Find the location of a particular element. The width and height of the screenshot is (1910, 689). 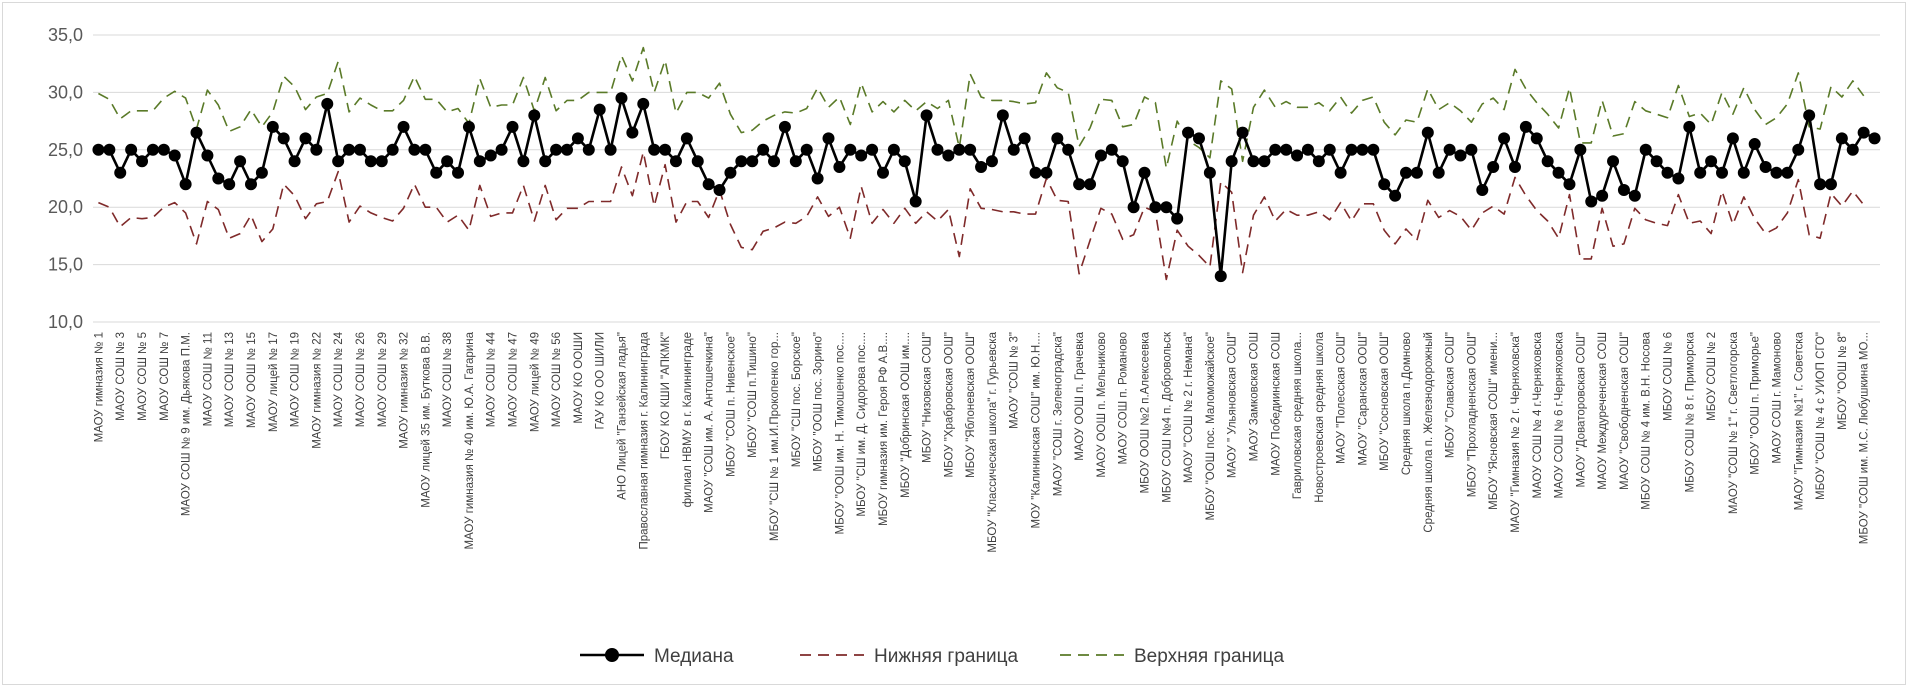

x-tick-label: МАОУ "Саранская ООШ" is located at coordinates (1363, 399).